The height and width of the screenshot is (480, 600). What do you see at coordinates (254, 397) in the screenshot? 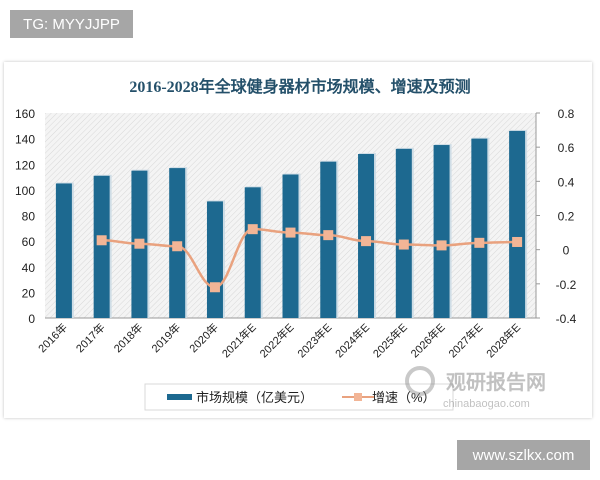
I see `legend-bar-label: 市场规模（亿美元）` at bounding box center [254, 397].